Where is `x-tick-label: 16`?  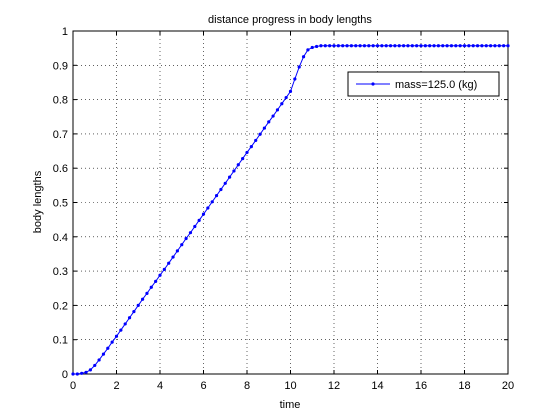
x-tick-label: 16 is located at coordinates (421, 386).